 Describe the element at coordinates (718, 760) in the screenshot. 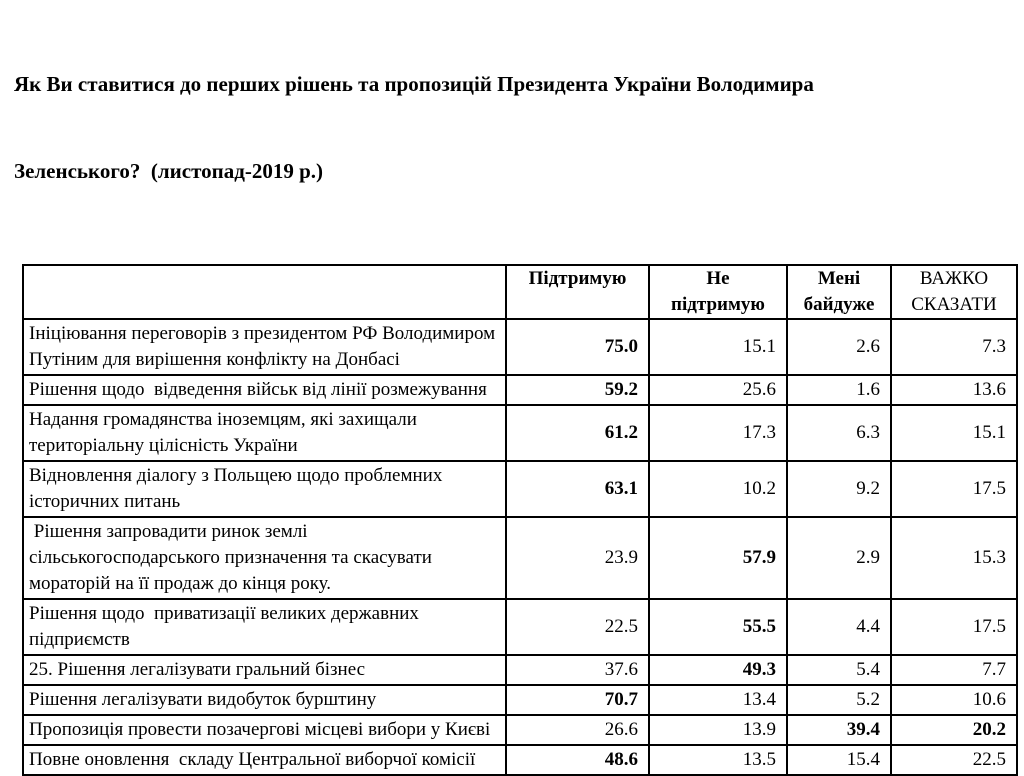

I see `value-cell: 13.5` at that location.